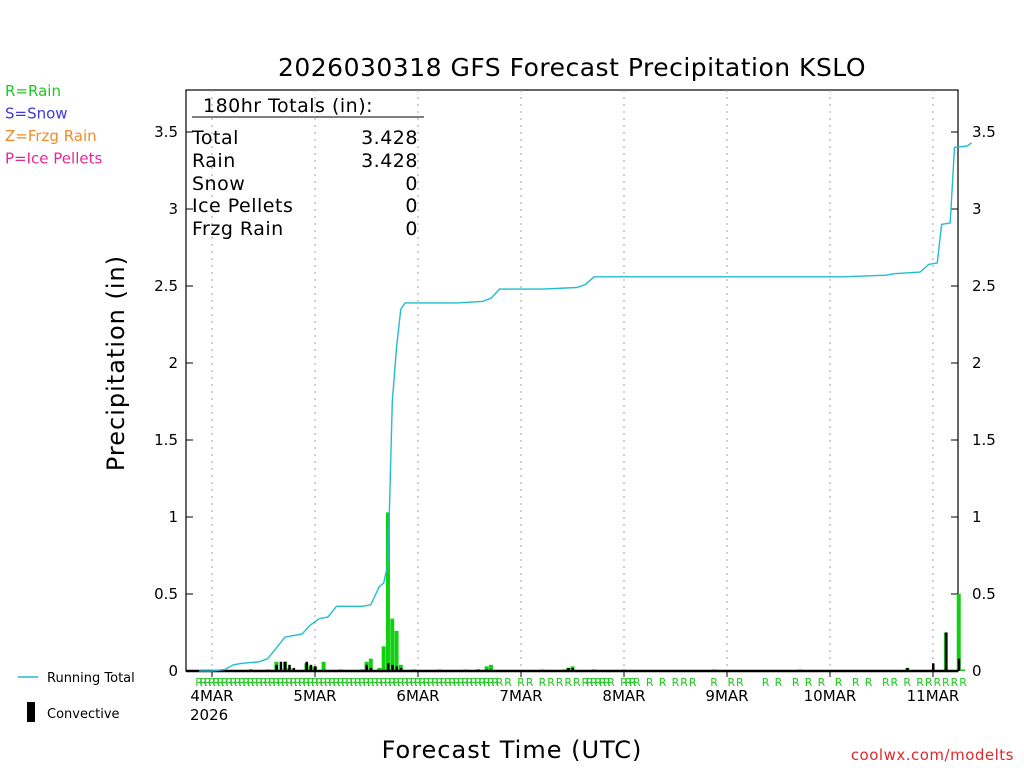  I want to click on y-tick-label-left: 3, so click(173, 209).